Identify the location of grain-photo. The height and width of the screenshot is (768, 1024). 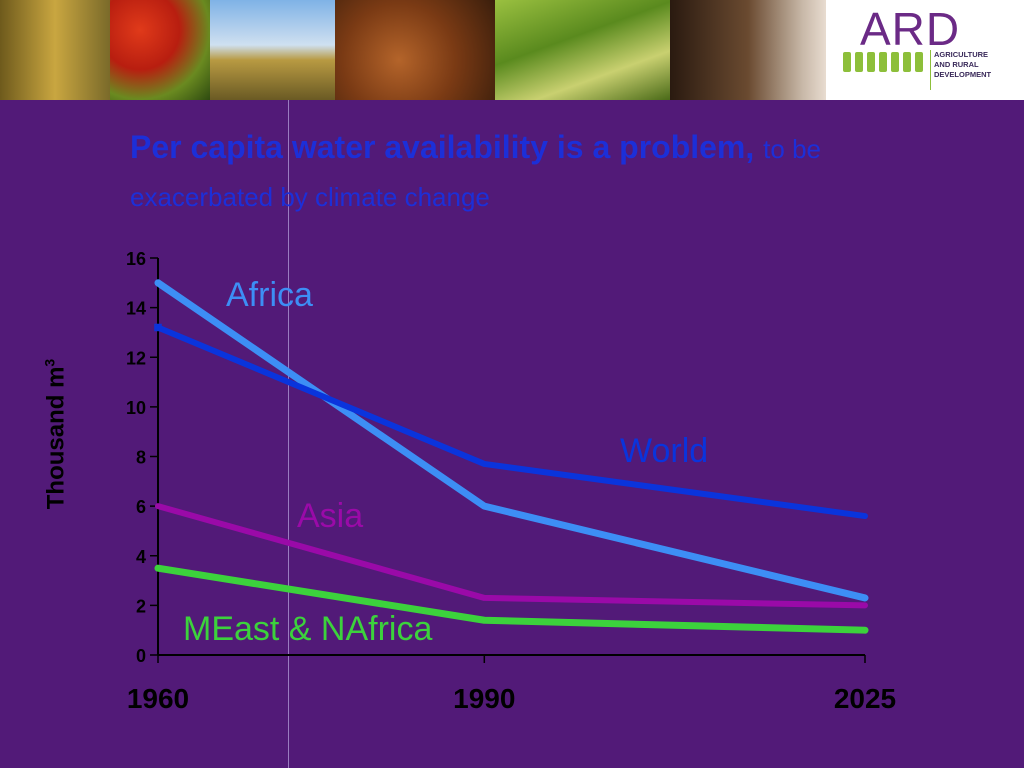
(55, 50).